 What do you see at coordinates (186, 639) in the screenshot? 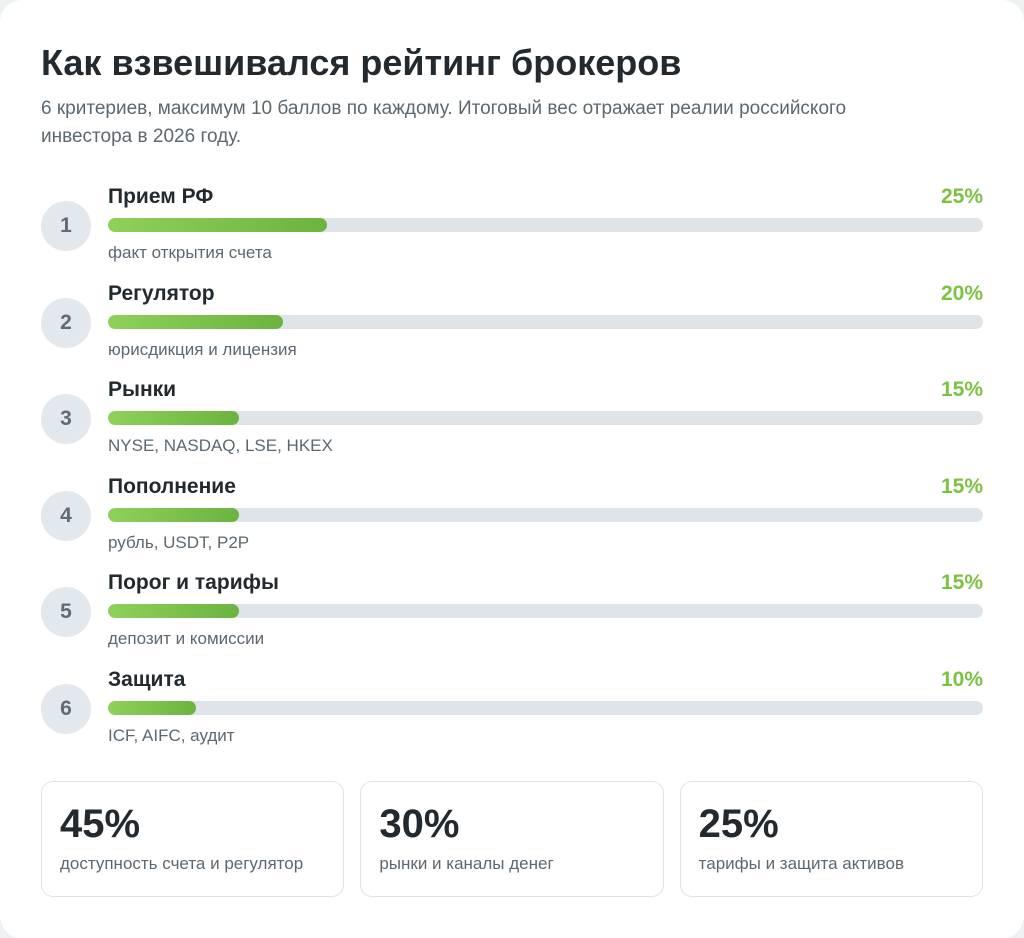
I see `criterion-description: депозит и комиссии` at bounding box center [186, 639].